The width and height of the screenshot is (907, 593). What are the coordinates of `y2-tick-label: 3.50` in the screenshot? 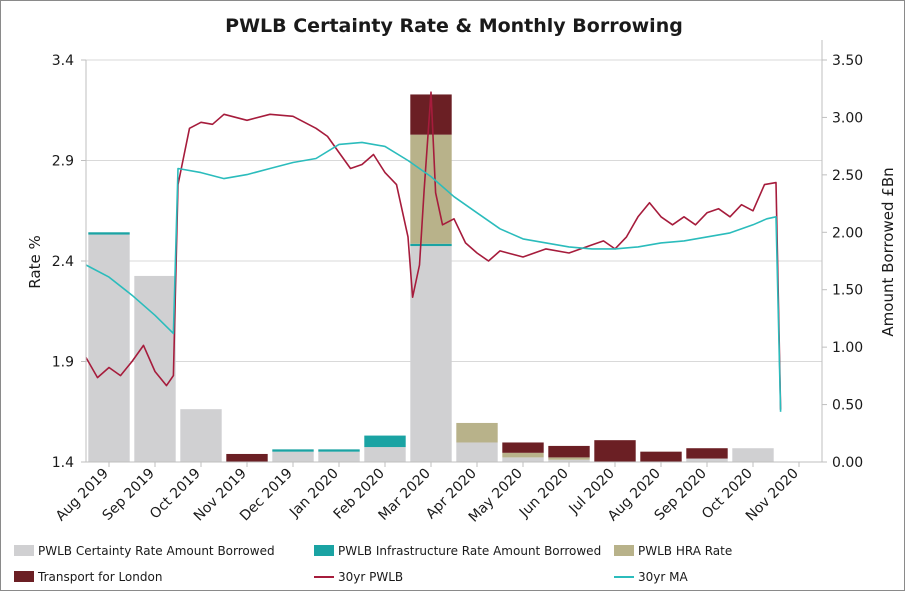 It's located at (847, 61).